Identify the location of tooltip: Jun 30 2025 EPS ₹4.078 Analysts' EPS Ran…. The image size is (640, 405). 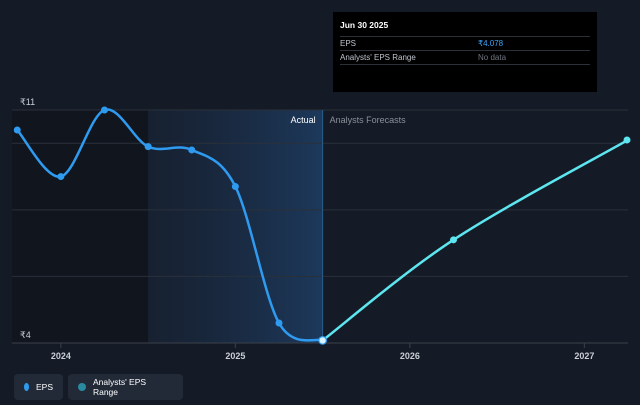
(465, 52).